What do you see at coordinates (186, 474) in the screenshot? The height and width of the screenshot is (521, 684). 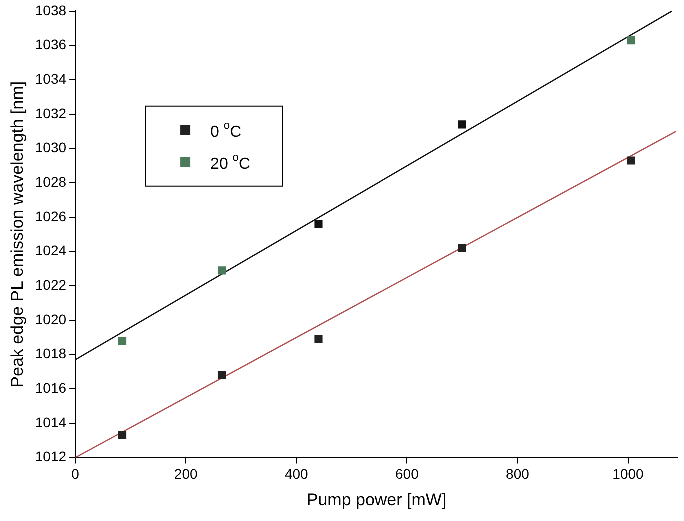 I see `x-tick-label: 200` at bounding box center [186, 474].